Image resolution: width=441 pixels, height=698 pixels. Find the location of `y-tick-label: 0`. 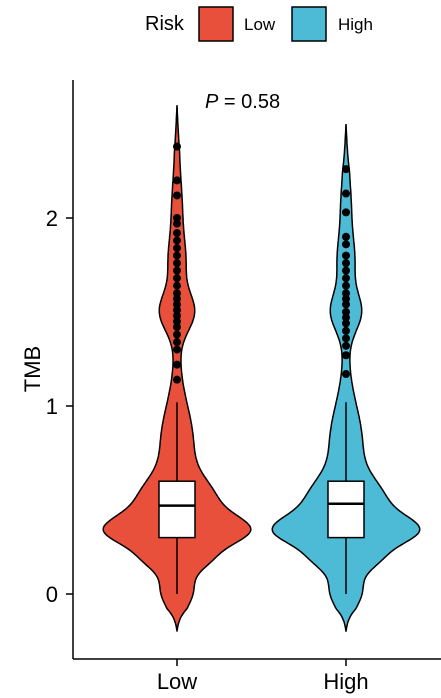

y-tick-label: 0 is located at coordinates (52, 594).